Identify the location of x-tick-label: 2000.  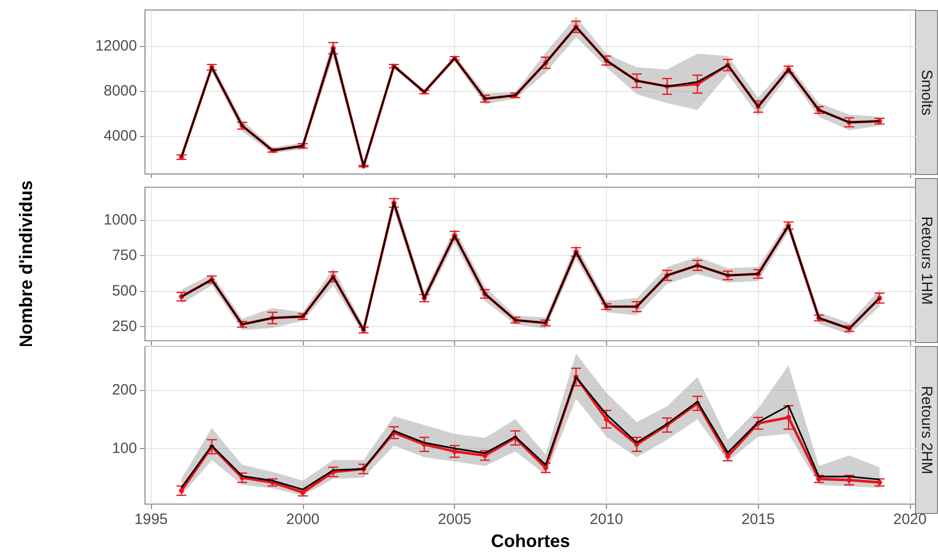
(303, 519).